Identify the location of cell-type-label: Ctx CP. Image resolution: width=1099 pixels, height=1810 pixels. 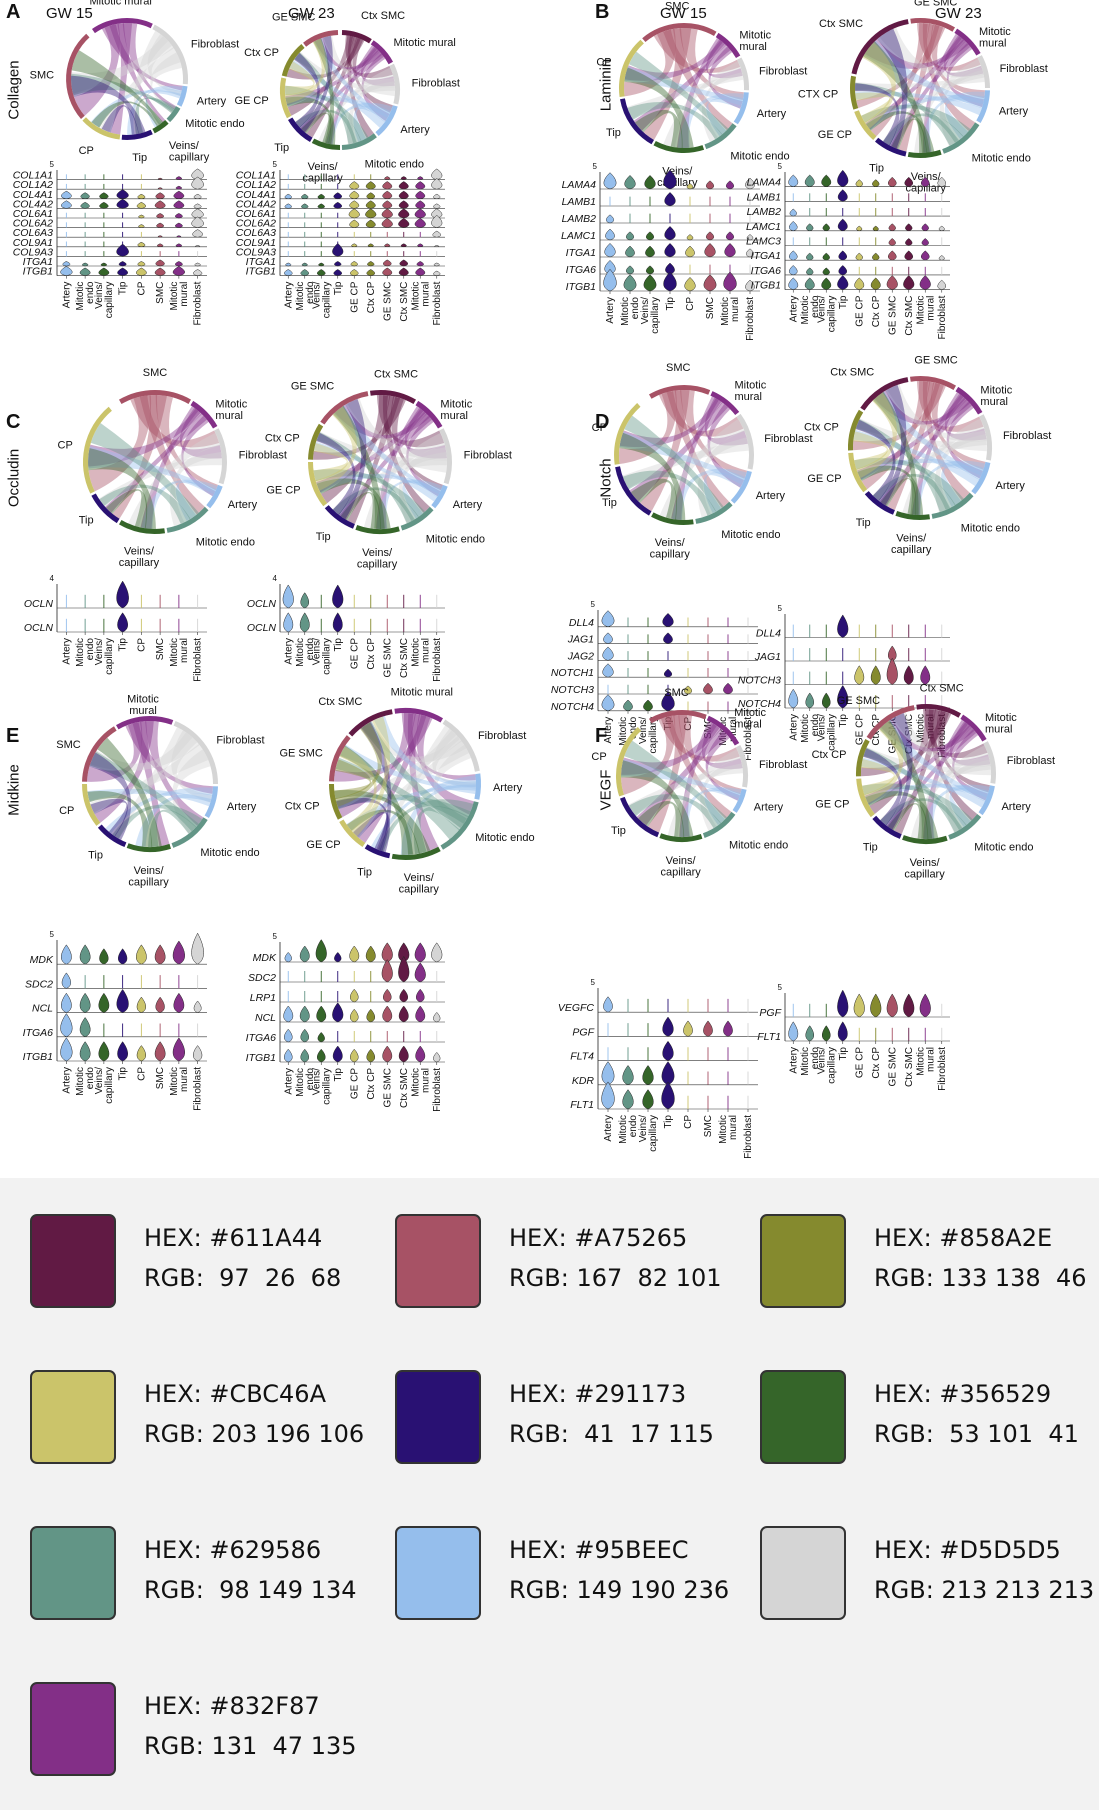
(876, 311).